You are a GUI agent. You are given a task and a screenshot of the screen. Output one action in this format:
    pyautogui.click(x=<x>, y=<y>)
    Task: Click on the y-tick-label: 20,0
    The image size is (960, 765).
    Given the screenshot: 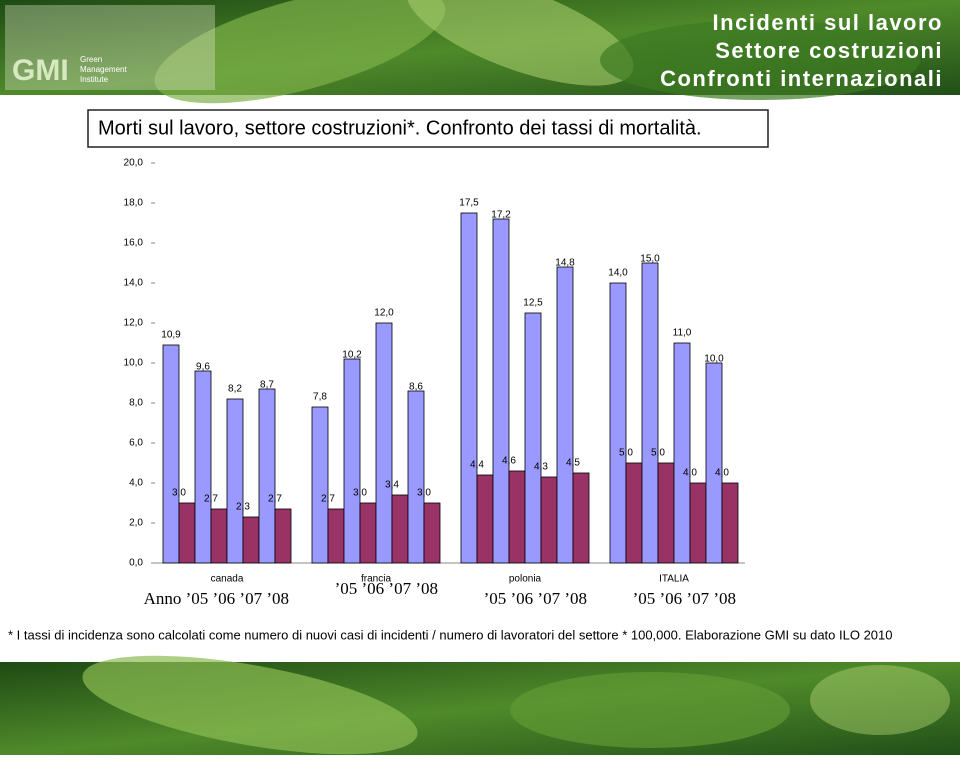 What is the action you would take?
    pyautogui.click(x=134, y=163)
    